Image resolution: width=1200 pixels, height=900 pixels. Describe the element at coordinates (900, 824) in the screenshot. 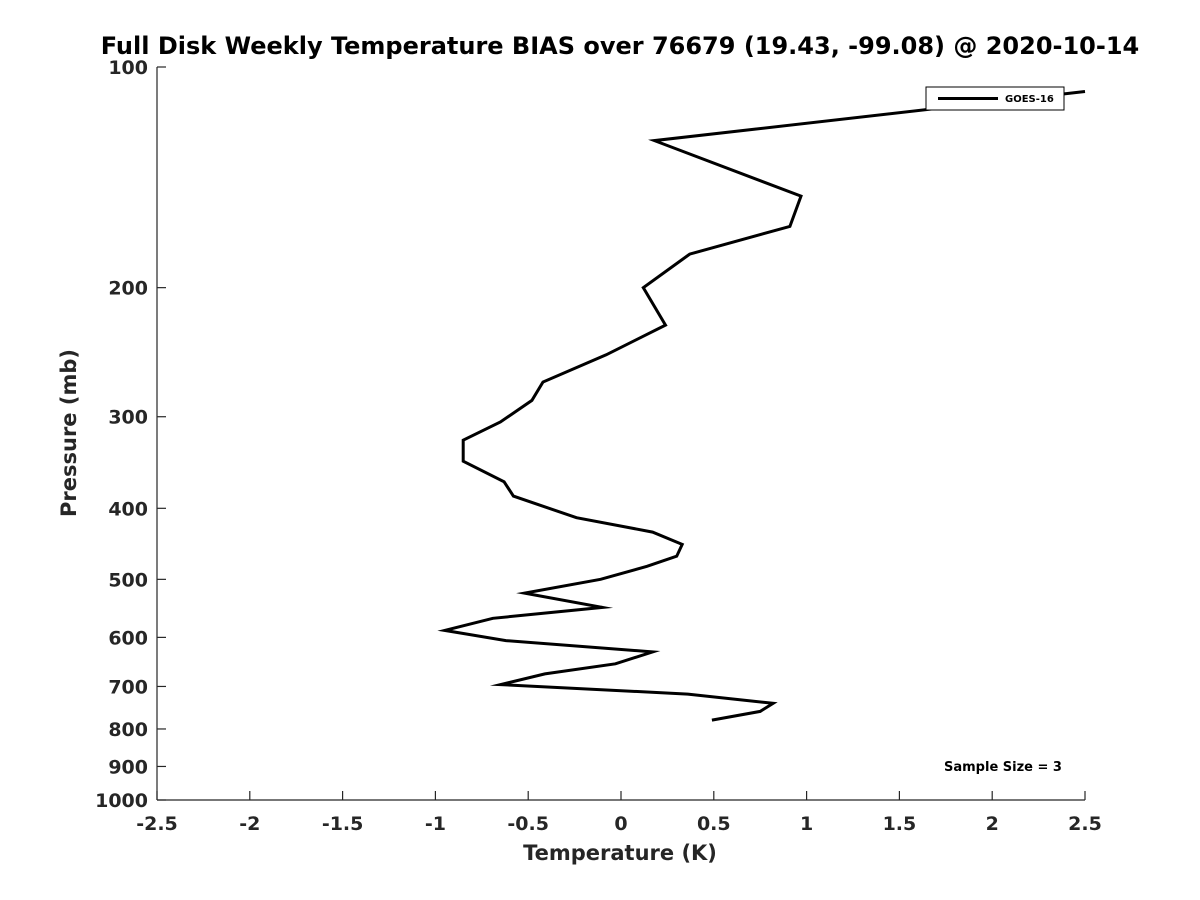

I see `x-tick-label: 1.5` at that location.